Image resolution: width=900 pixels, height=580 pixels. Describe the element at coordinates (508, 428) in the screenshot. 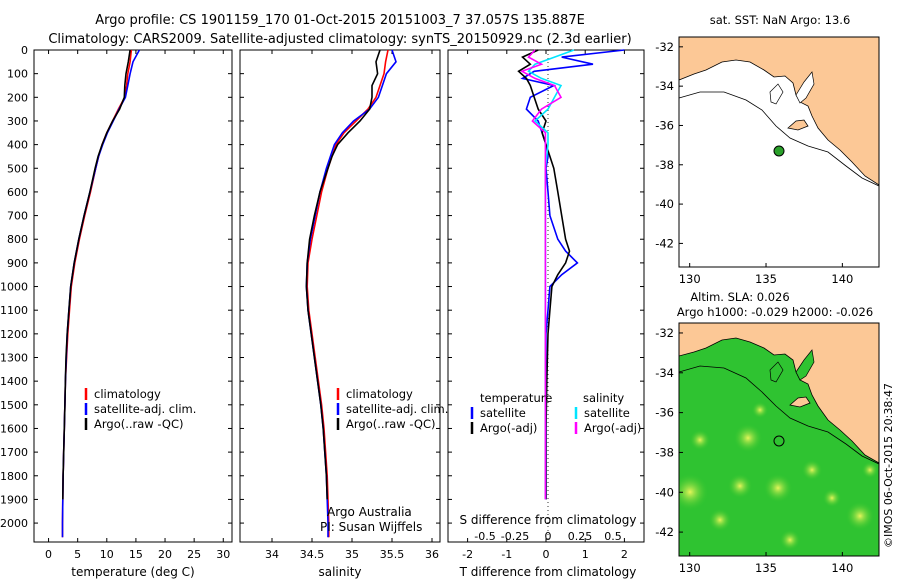

I see `legend-label: Argo(-adj)` at that location.